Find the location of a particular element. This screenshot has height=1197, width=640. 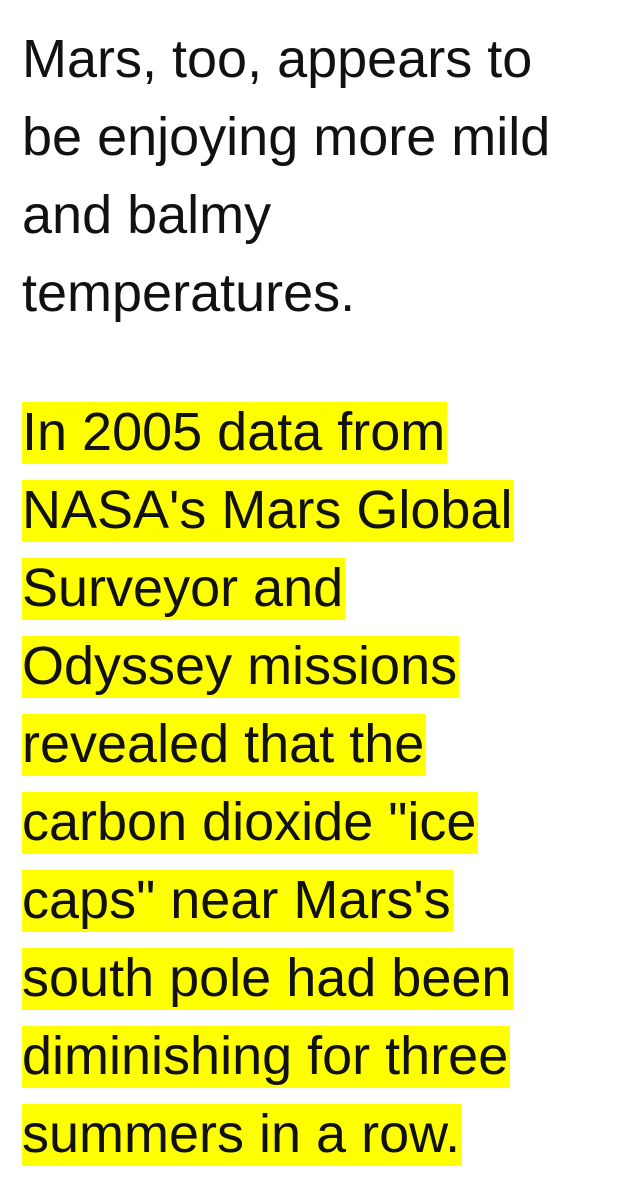

highlighted-line: caps" near Mars's is located at coordinates (322, 900).